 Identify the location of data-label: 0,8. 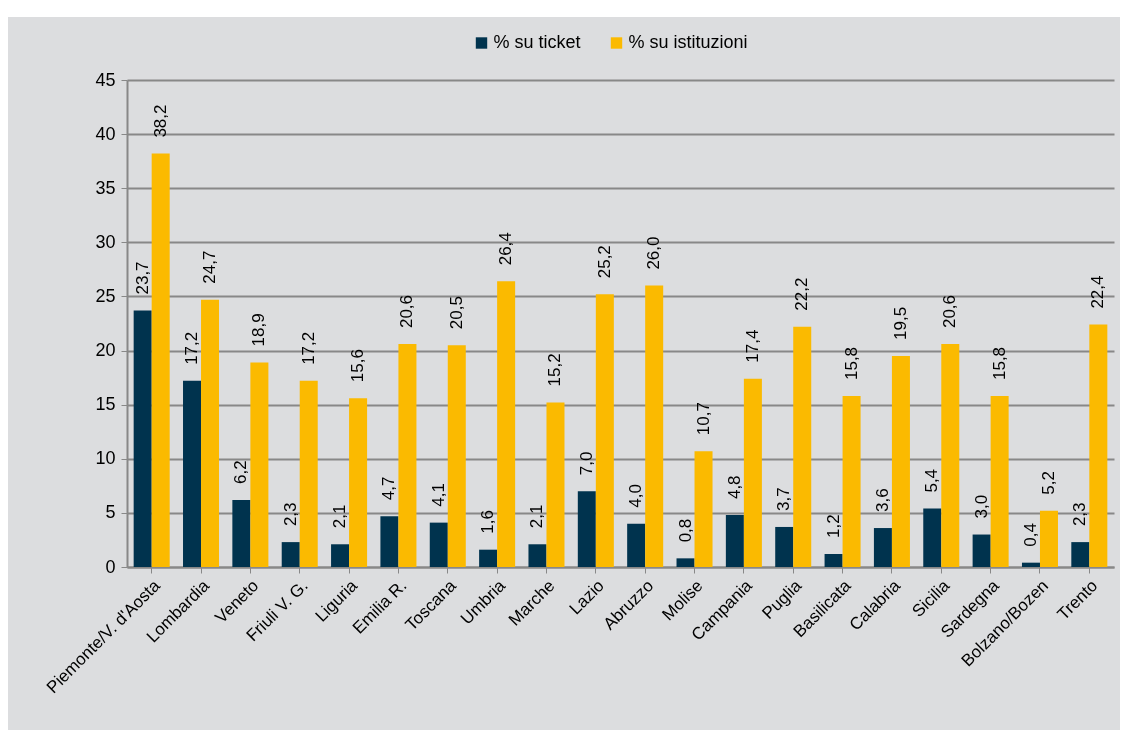
(685, 530).